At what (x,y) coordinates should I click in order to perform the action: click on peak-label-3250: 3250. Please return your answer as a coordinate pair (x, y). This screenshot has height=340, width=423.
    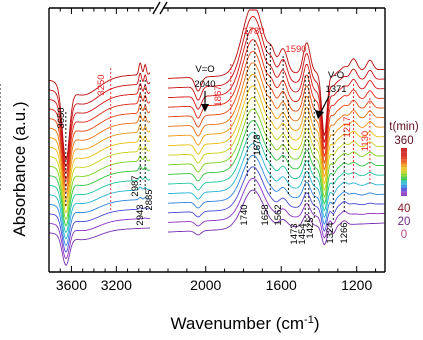
    Looking at the image, I should click on (101, 84).